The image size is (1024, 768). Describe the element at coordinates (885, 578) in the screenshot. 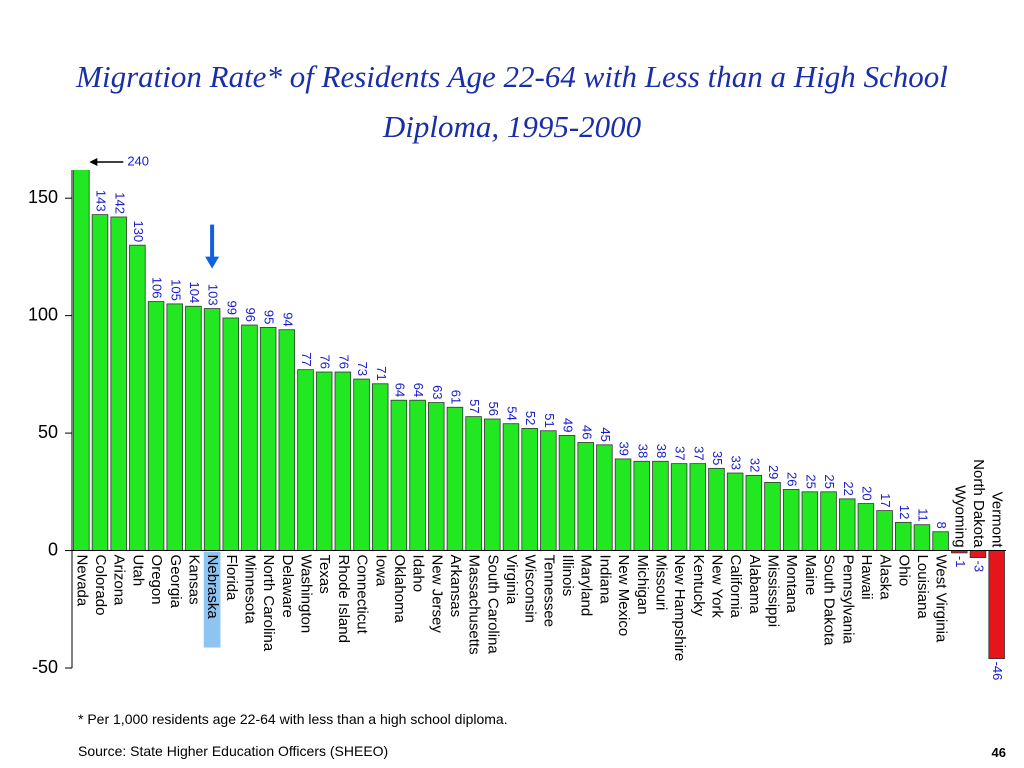

I see `x-tick-label: Alaska` at that location.